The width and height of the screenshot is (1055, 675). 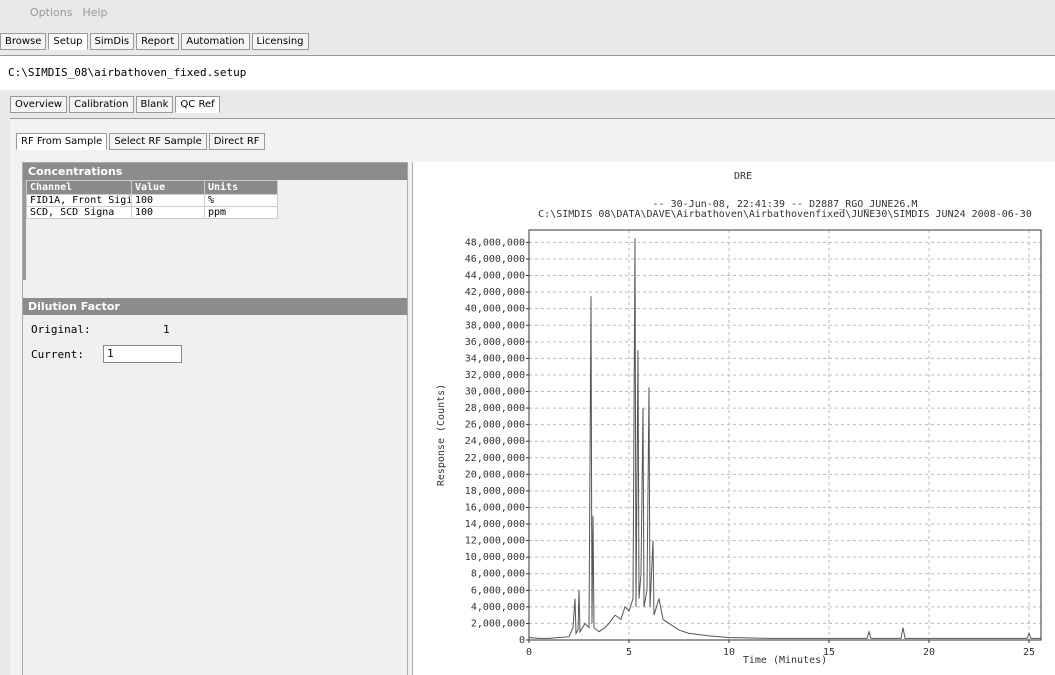 I want to click on y-tick-label: 2,000,000, so click(x=498, y=623).